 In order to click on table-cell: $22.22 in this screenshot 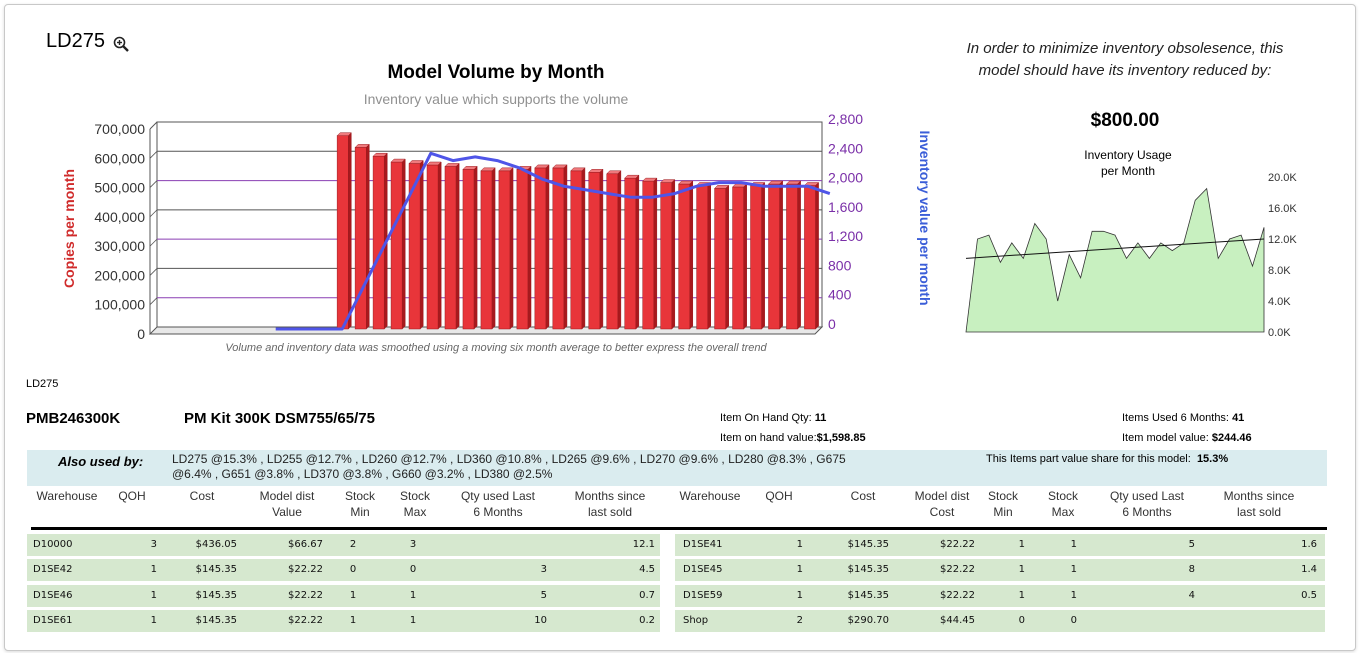, I will do `click(957, 570)`.